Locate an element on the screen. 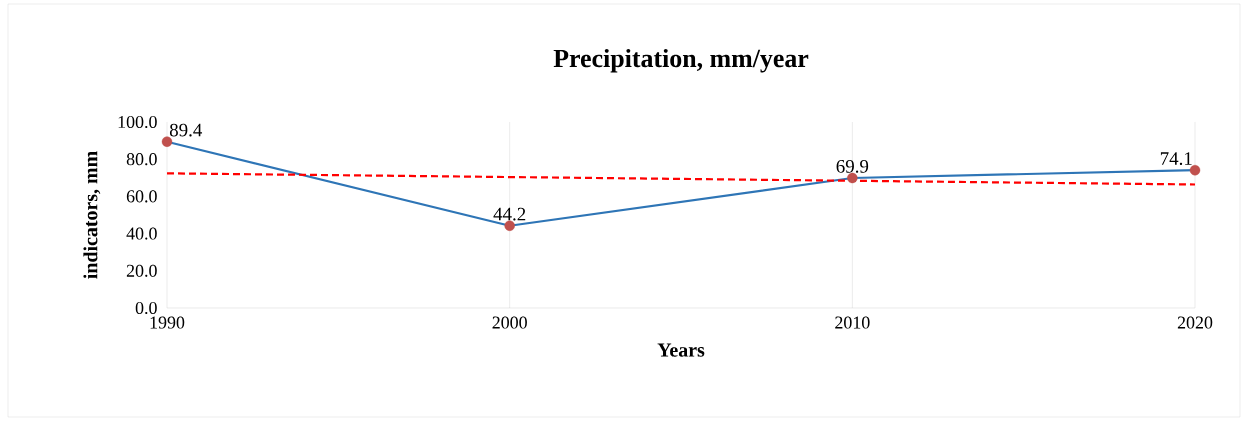 This screenshot has height=421, width=1248. y-tick-label: 40.0 is located at coordinates (141, 233).